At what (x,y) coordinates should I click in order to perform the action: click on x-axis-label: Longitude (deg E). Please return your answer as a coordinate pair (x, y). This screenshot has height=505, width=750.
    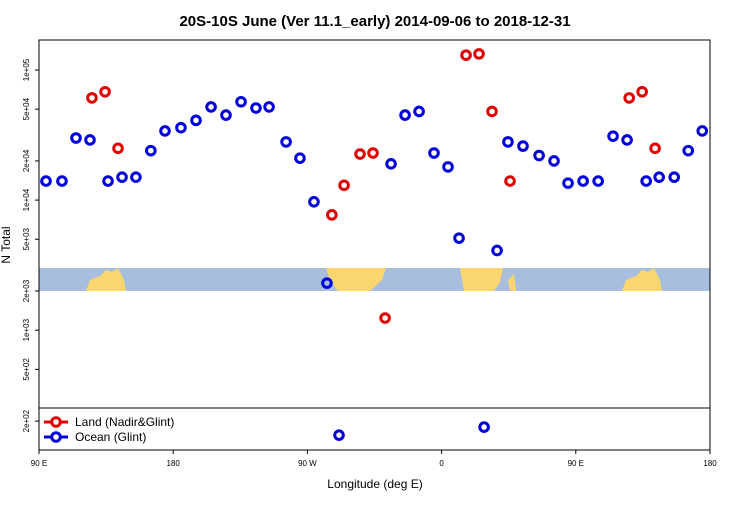
    Looking at the image, I should click on (374, 484).